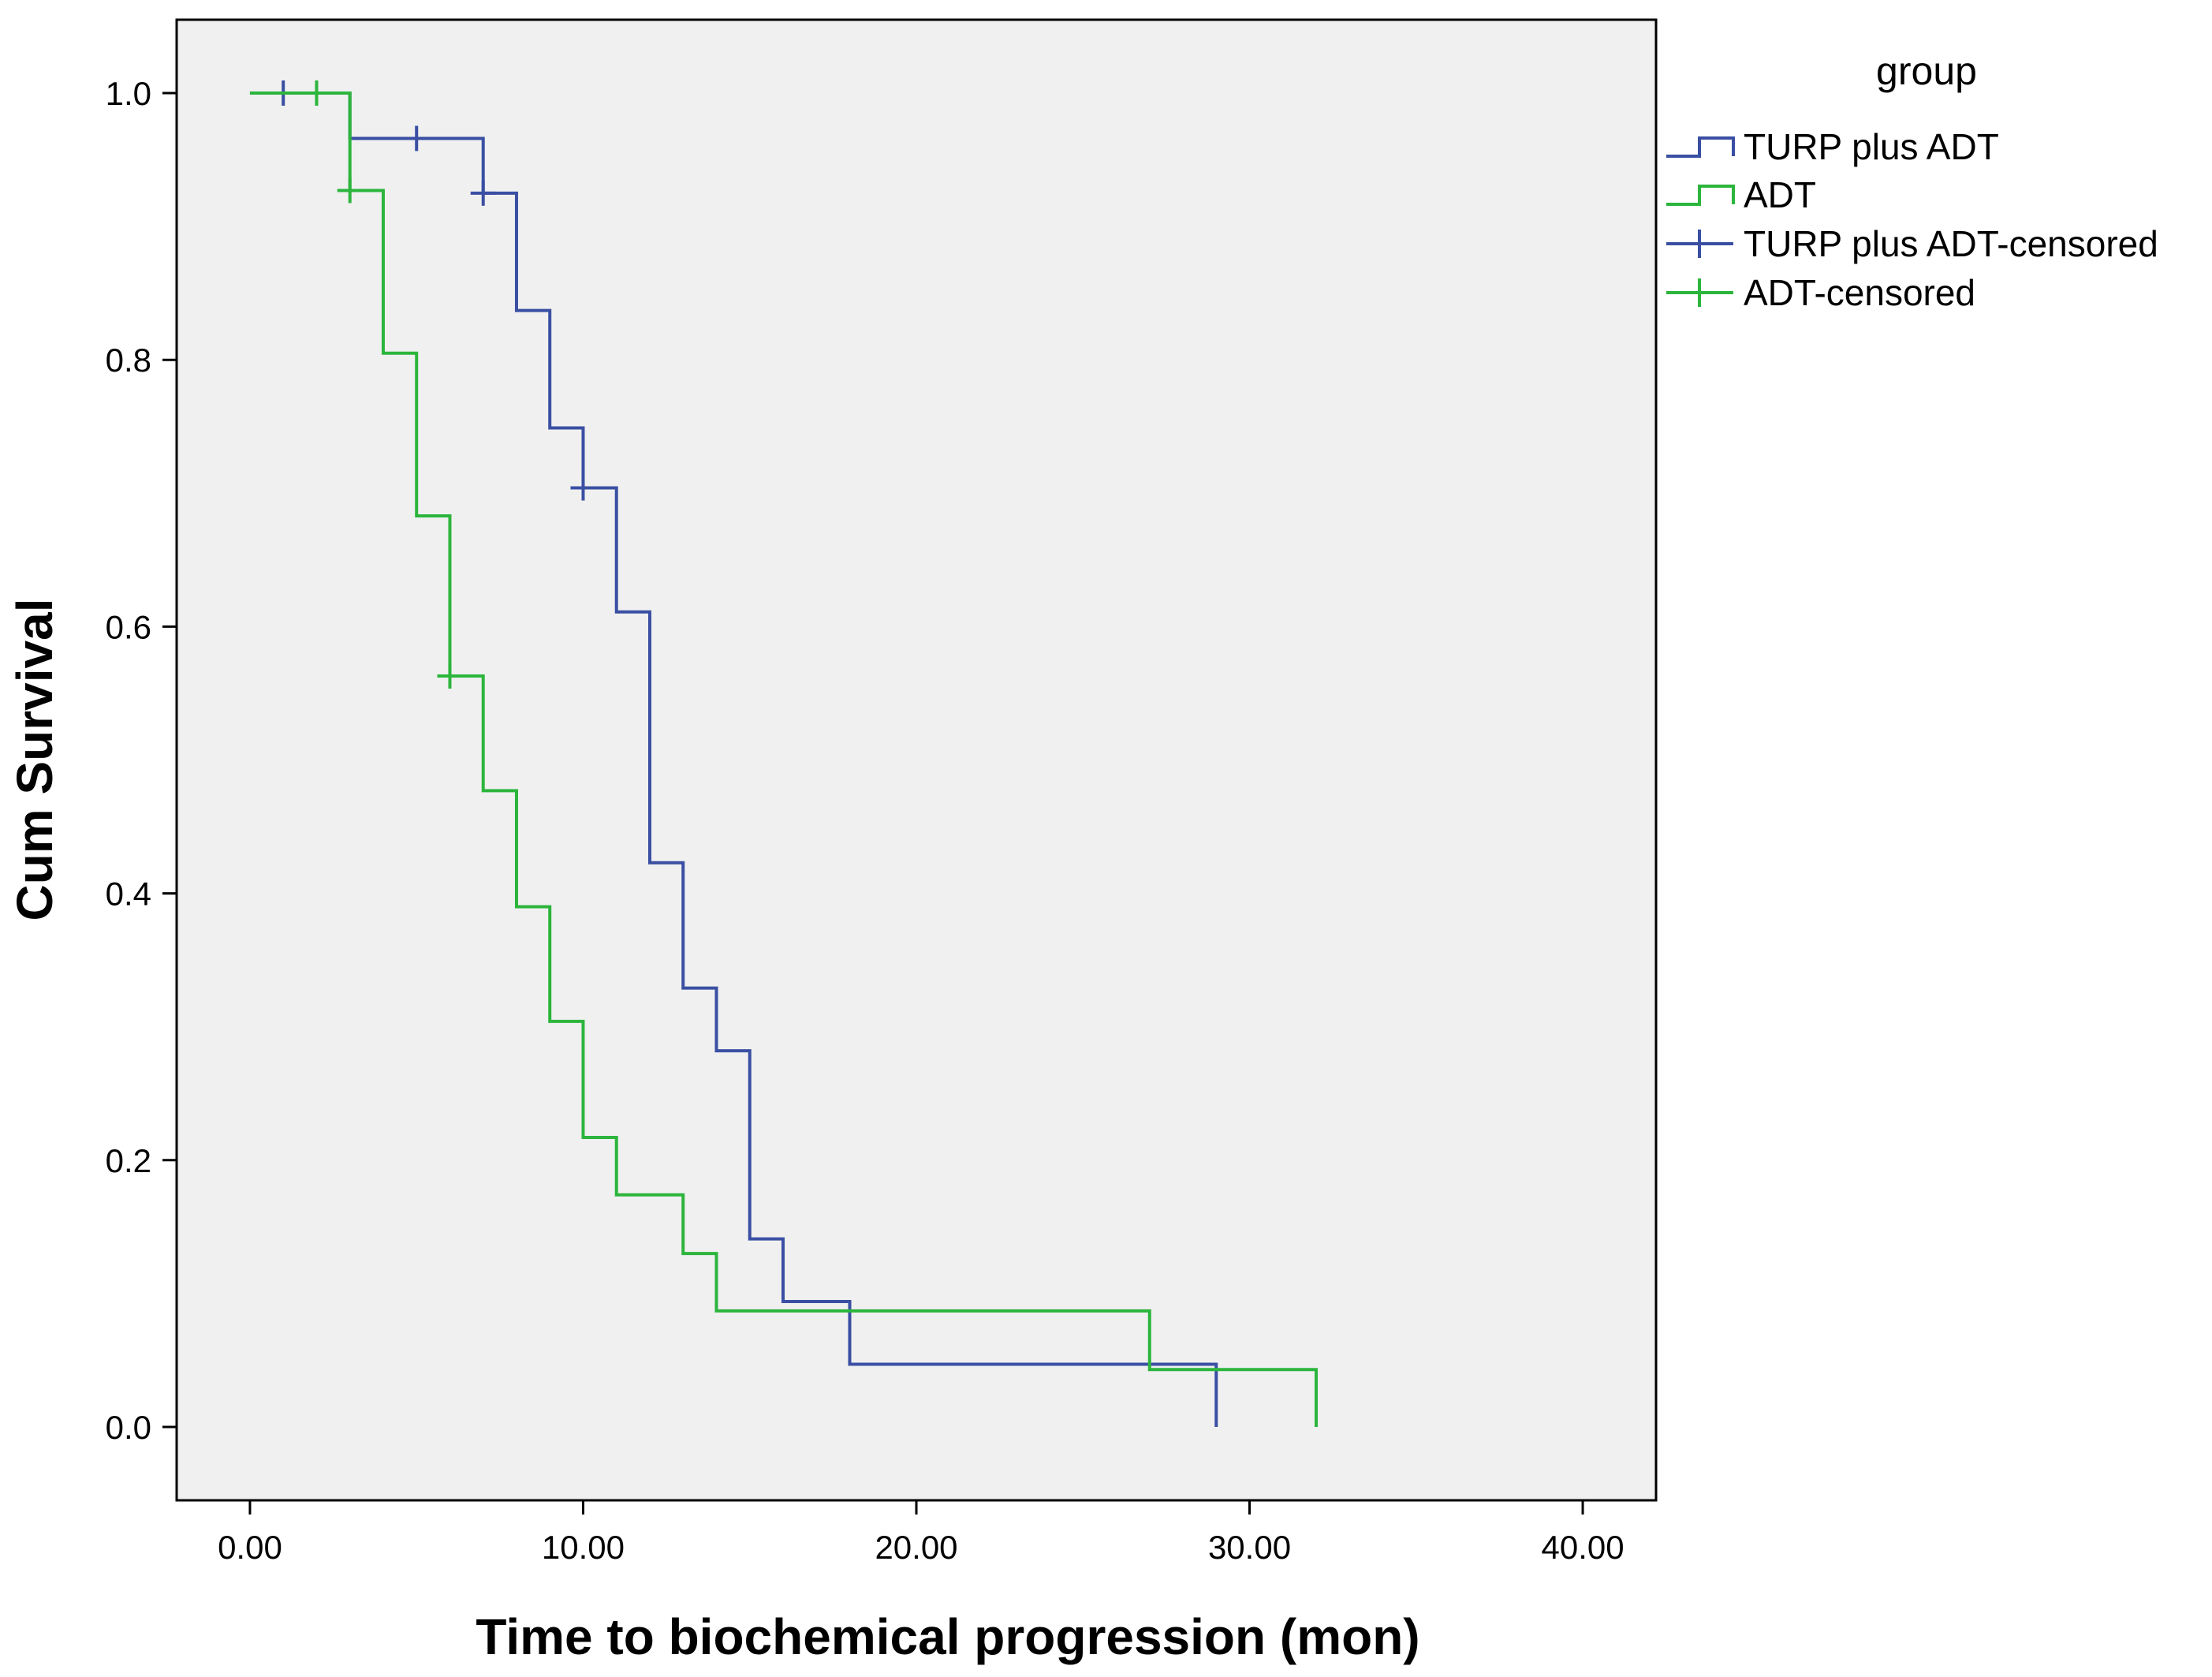  I want to click on legend-title: group, so click(1926, 71).